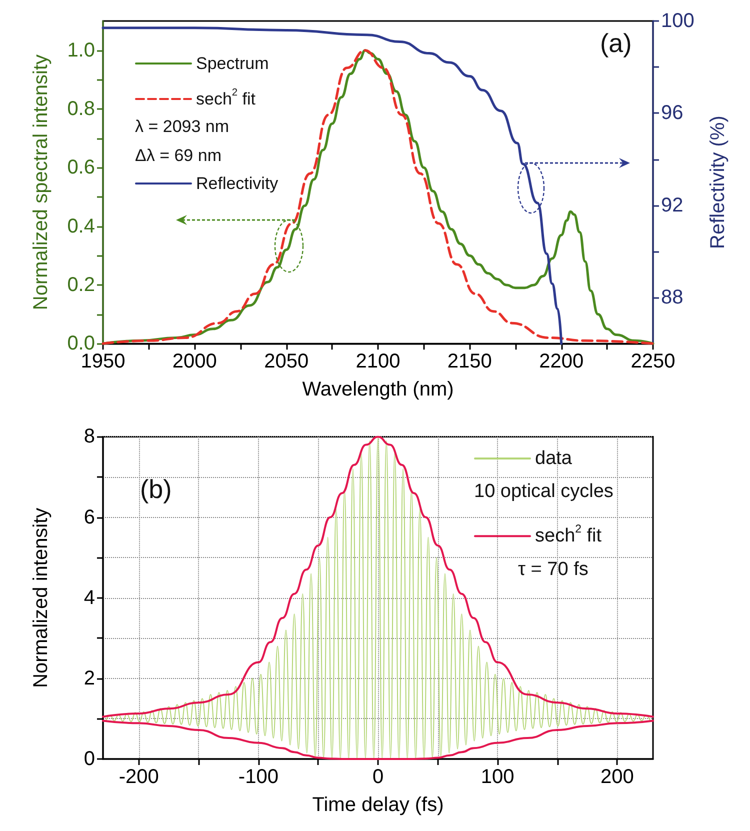 The image size is (750, 831). I want to click on legend-label: Spectrum, so click(232, 63).